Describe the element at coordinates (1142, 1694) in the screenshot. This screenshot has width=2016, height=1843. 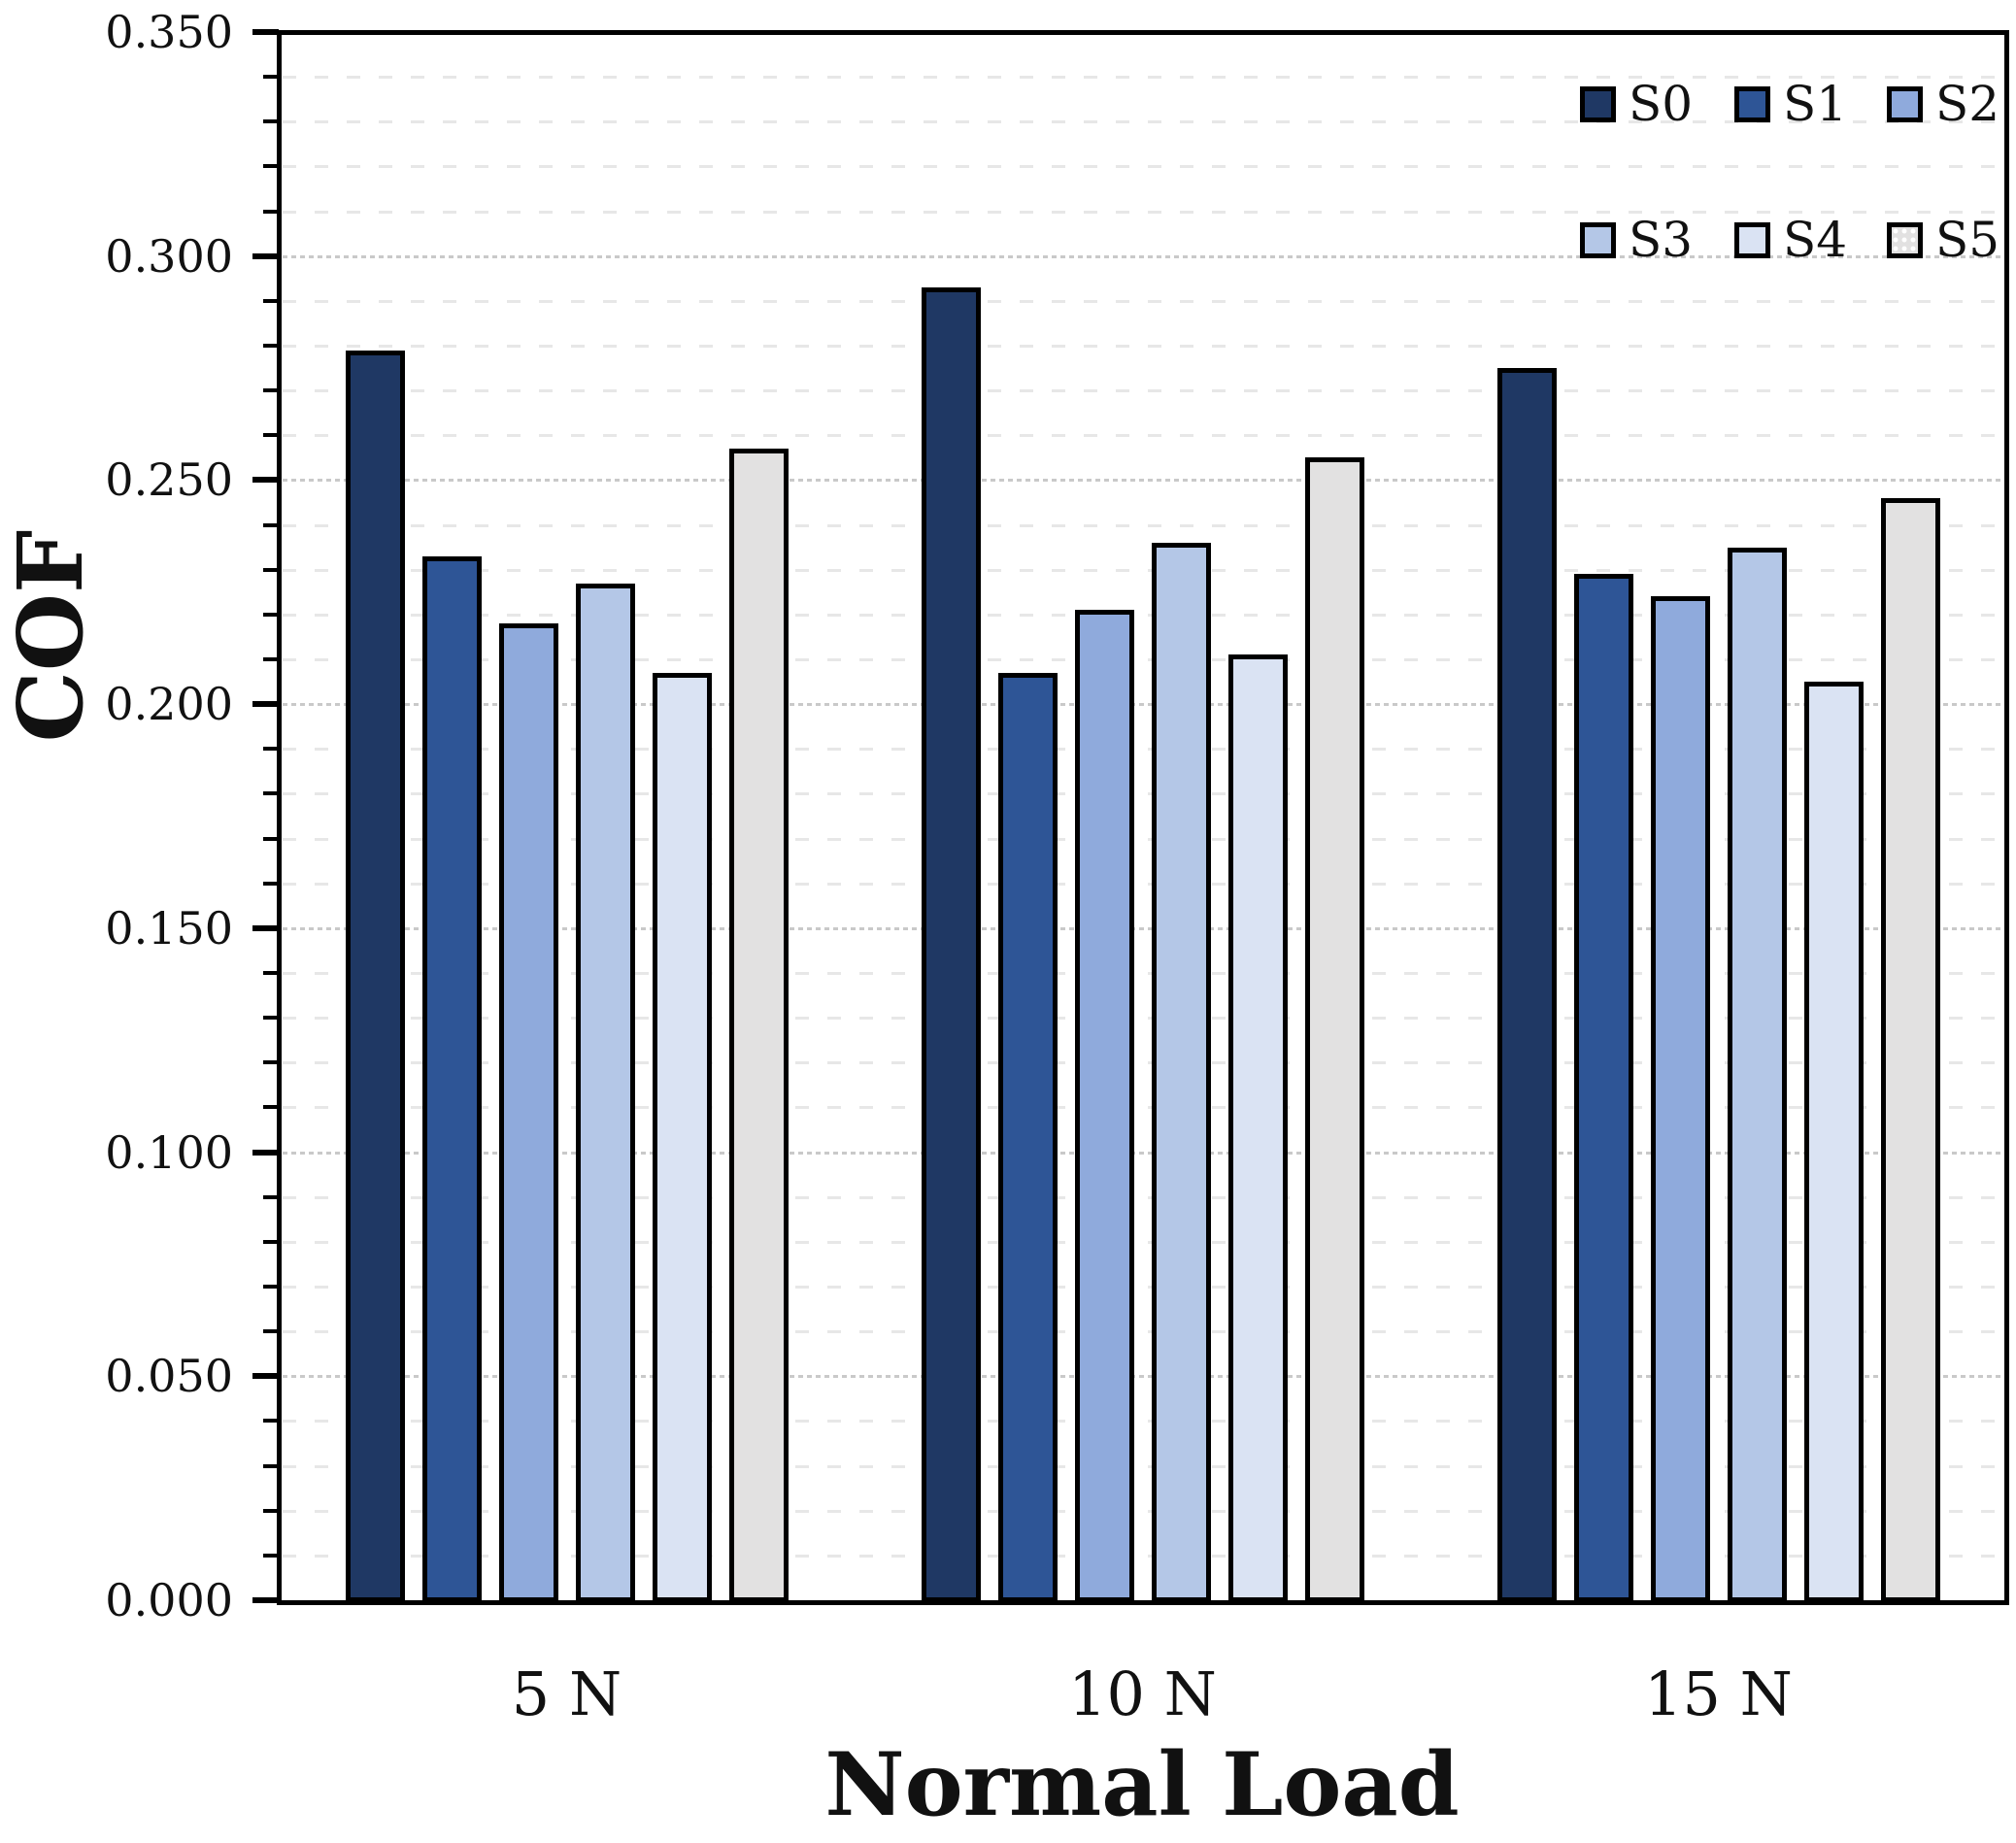
I see `x-category-label: 10 N` at that location.